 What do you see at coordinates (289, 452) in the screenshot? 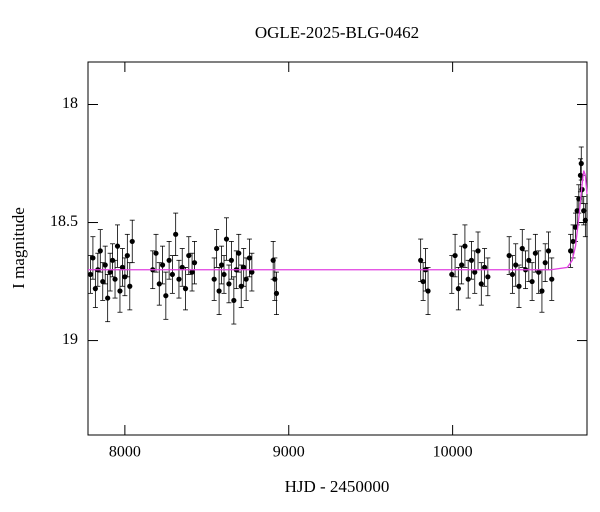
I see `x-tick-label: 9000` at bounding box center [289, 452].